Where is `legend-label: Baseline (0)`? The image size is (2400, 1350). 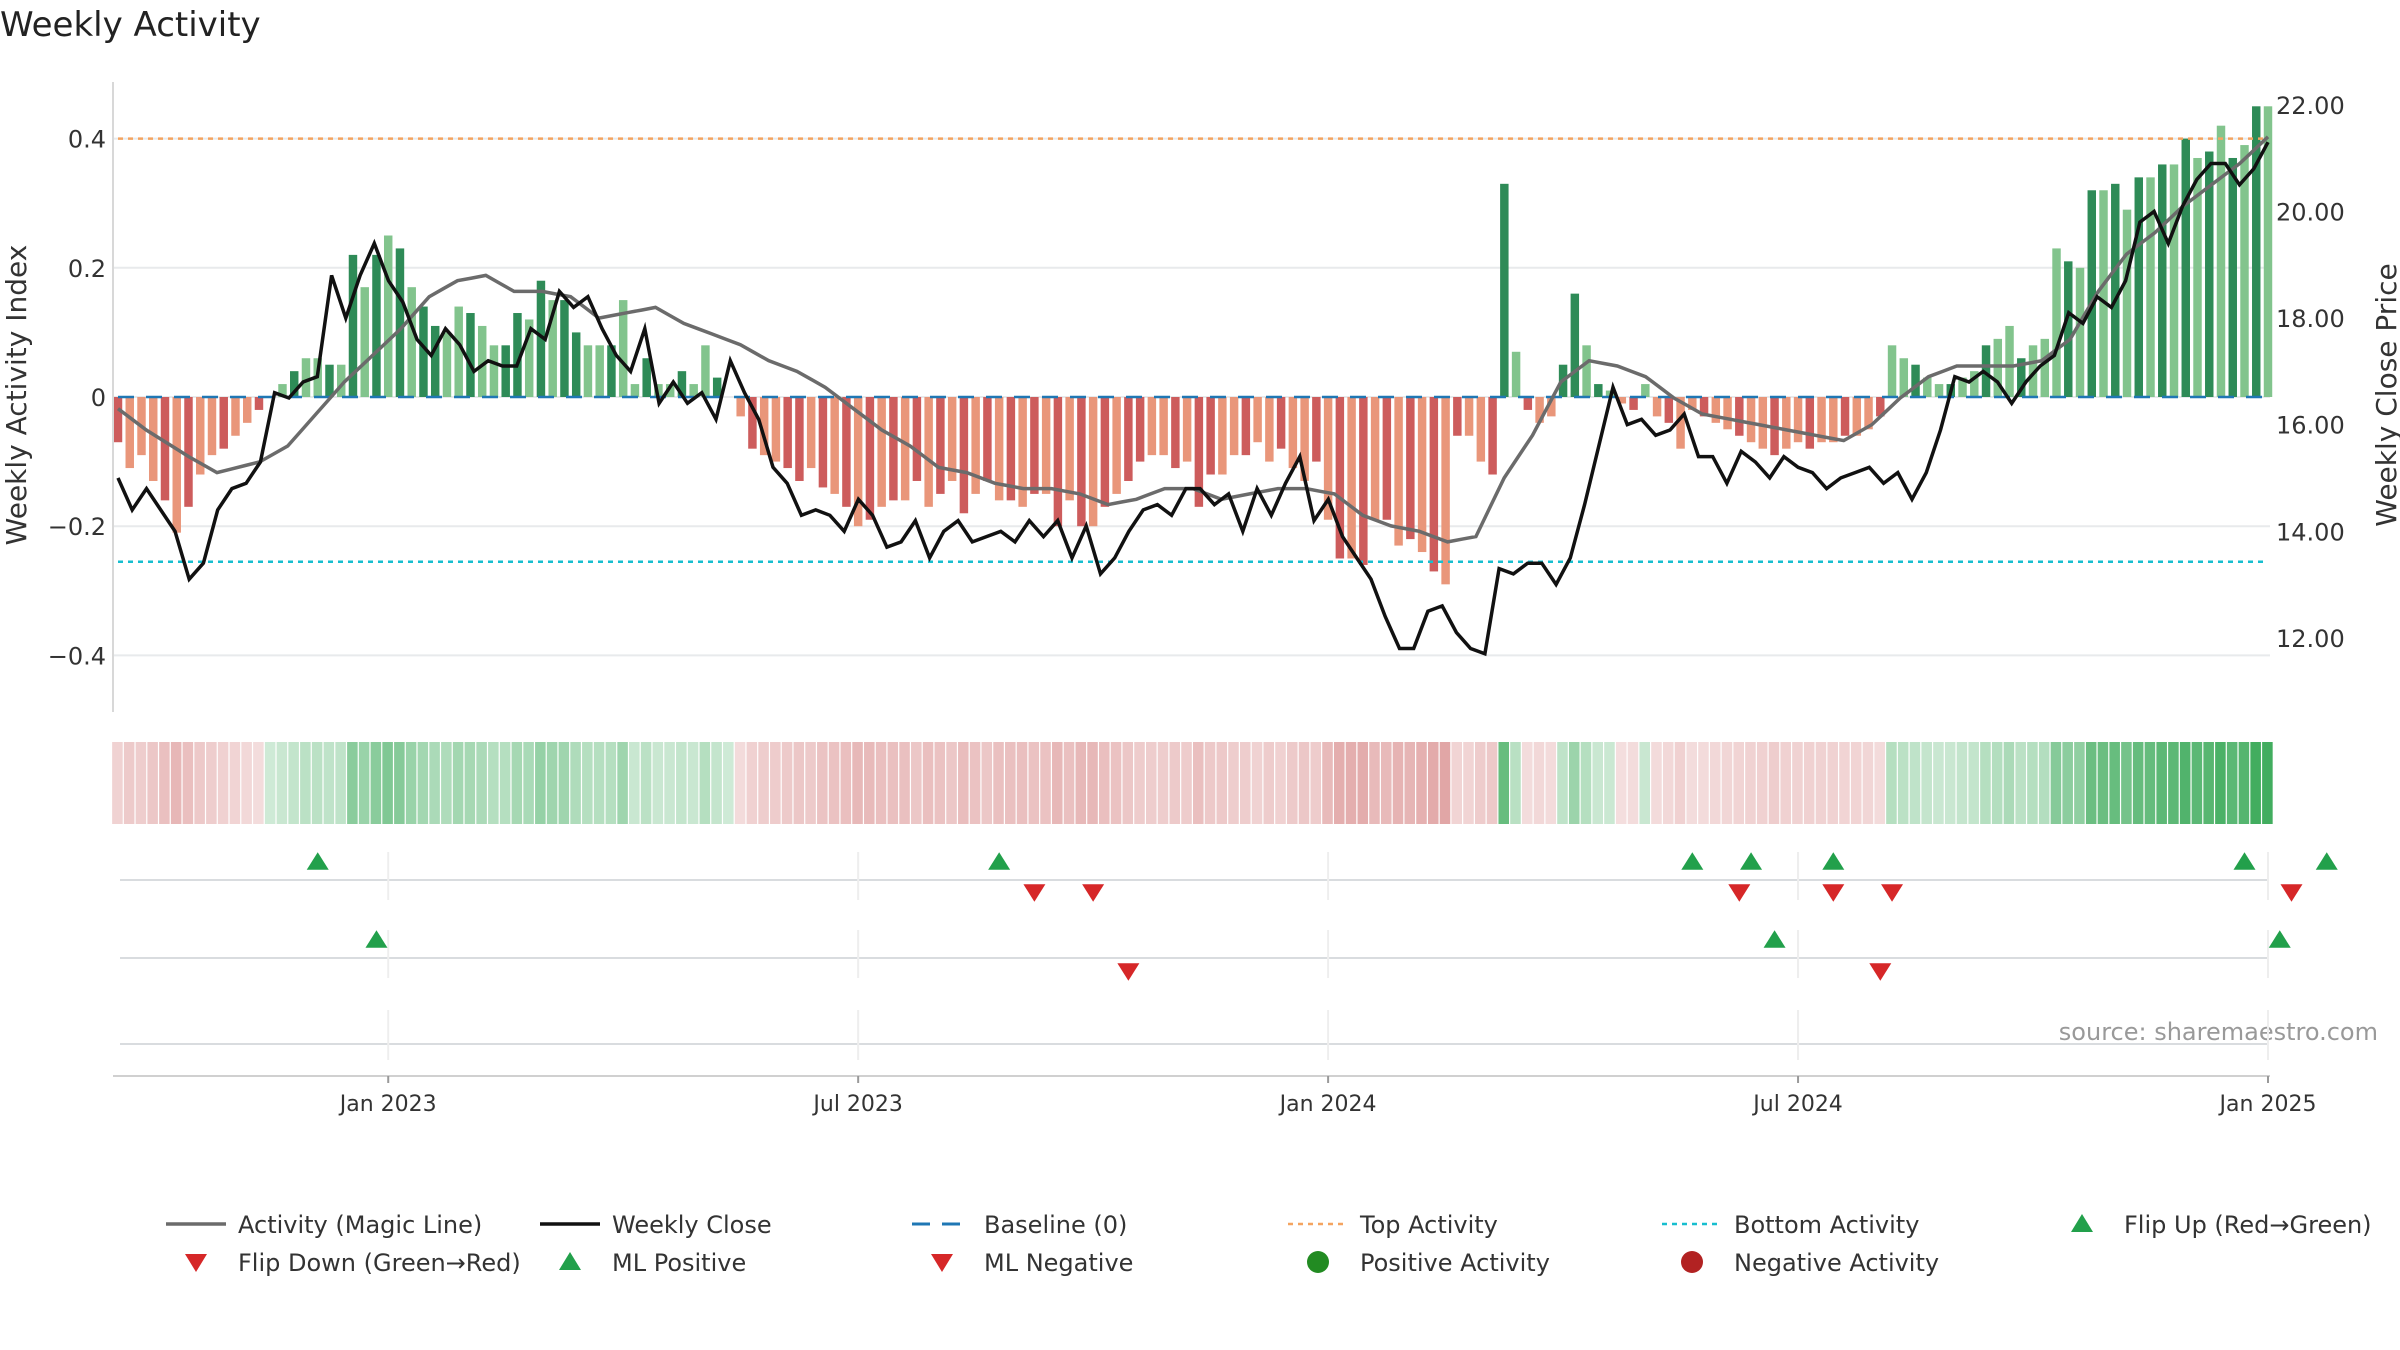
legend-label: Baseline (0) is located at coordinates (1055, 1225).